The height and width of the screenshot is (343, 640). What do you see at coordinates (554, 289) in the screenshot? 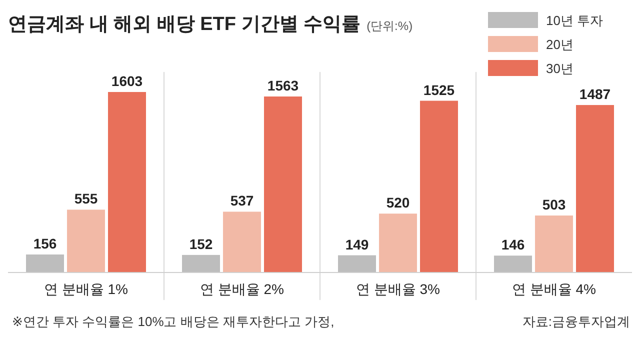
I see `x-tick-label: 연 분배율 4%` at bounding box center [554, 289].